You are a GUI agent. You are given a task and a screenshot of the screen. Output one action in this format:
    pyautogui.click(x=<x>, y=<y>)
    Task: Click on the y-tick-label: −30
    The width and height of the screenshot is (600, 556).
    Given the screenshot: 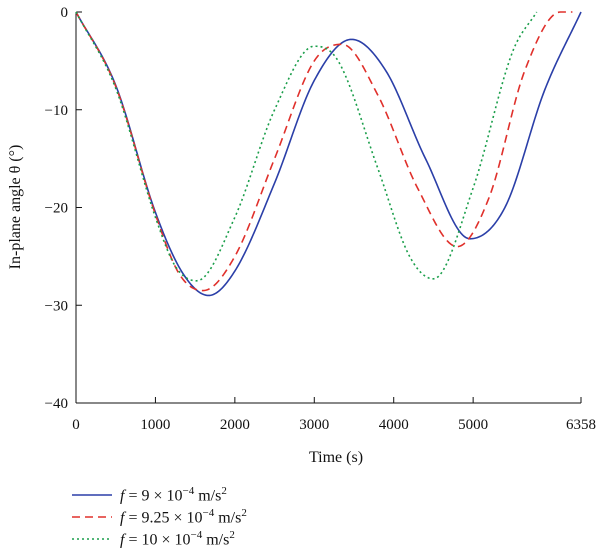 What is the action you would take?
    pyautogui.click(x=56, y=306)
    